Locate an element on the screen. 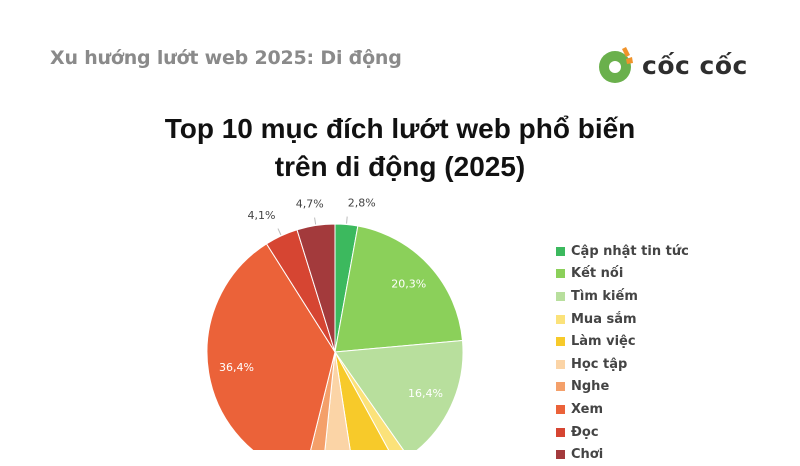 The height and width of the screenshot is (466, 800). legend-item-cap-nhat-tin-tuc: Cập nhật tin tức is located at coordinates (622, 251).